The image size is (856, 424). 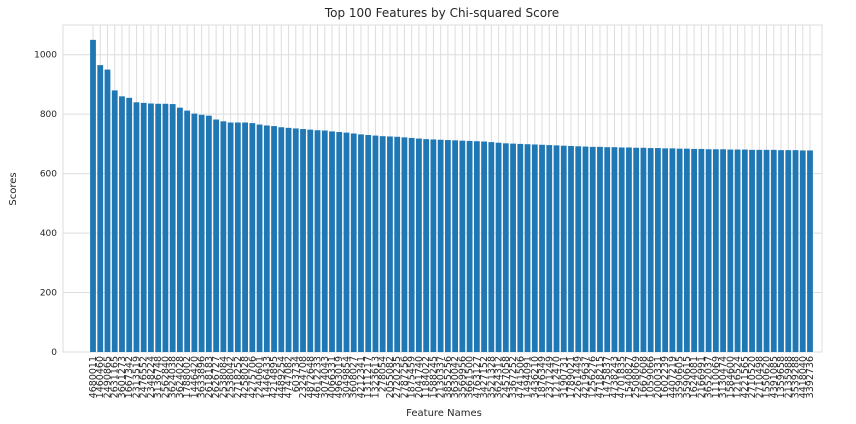 What do you see at coordinates (767, 377) in the screenshot?
I see `x-tick-label: 1550620` at bounding box center [767, 377].